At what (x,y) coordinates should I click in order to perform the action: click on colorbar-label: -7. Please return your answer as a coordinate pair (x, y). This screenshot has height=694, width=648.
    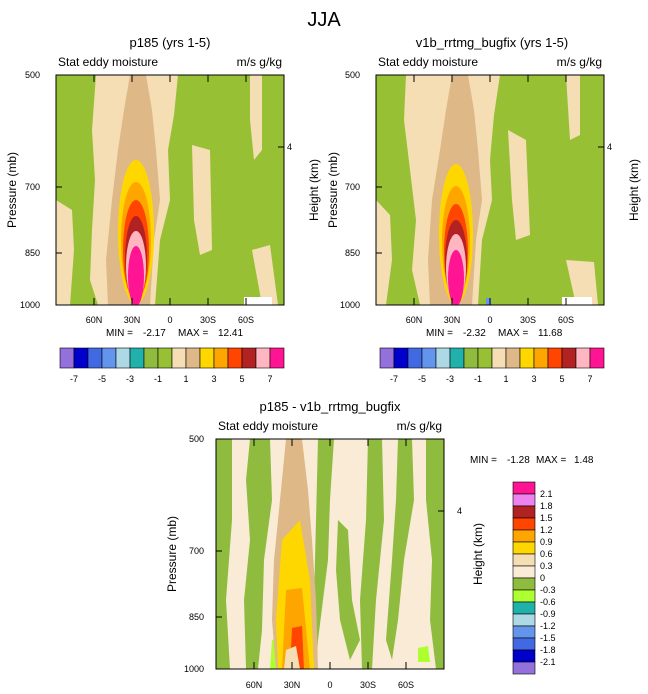
    Looking at the image, I should click on (74, 379).